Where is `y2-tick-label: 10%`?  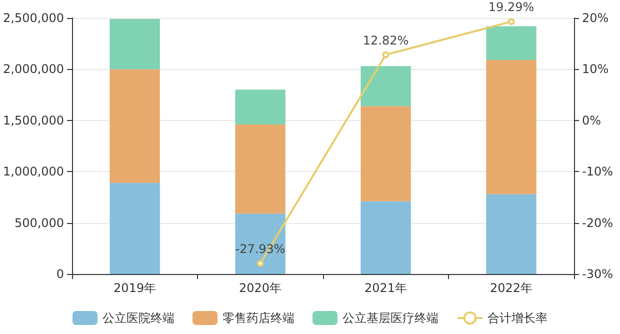 y2-tick-label: 10% is located at coordinates (595, 69).